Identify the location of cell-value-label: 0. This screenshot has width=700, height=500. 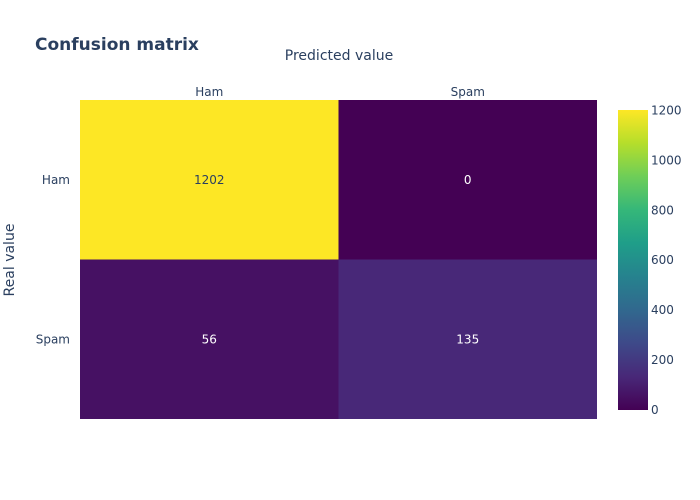
(468, 180).